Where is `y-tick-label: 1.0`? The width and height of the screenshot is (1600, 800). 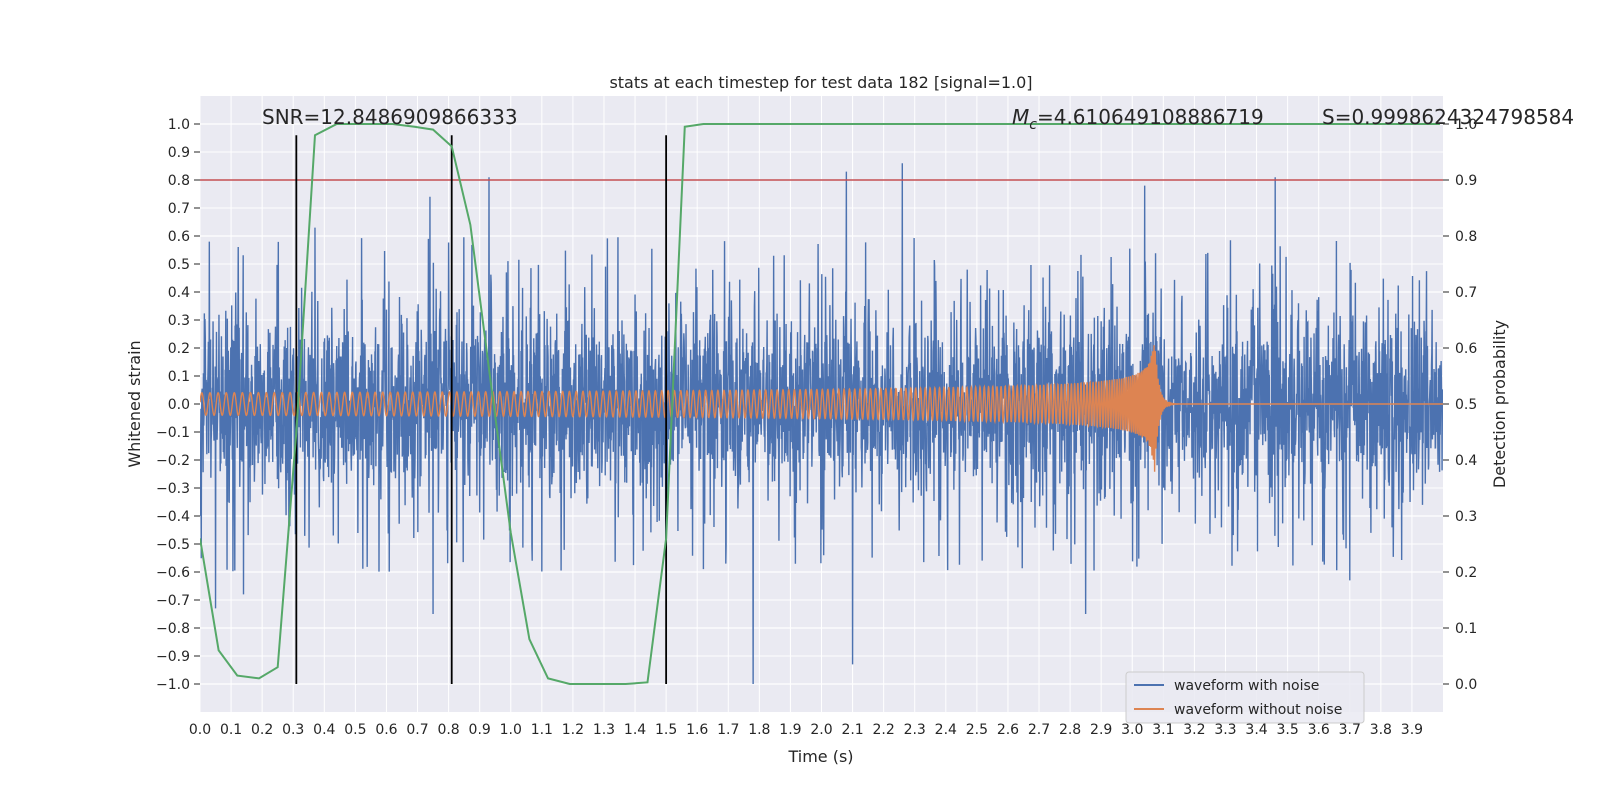
y-tick-label: 1.0 is located at coordinates (179, 125).